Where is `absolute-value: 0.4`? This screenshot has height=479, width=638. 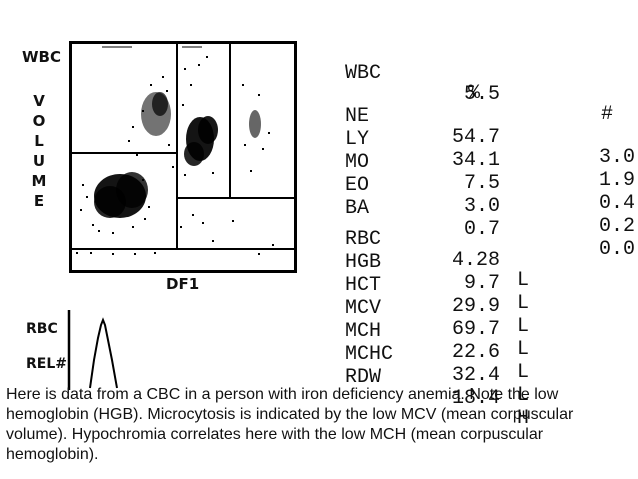 absolute-value: 0.4 is located at coordinates (616, 203).